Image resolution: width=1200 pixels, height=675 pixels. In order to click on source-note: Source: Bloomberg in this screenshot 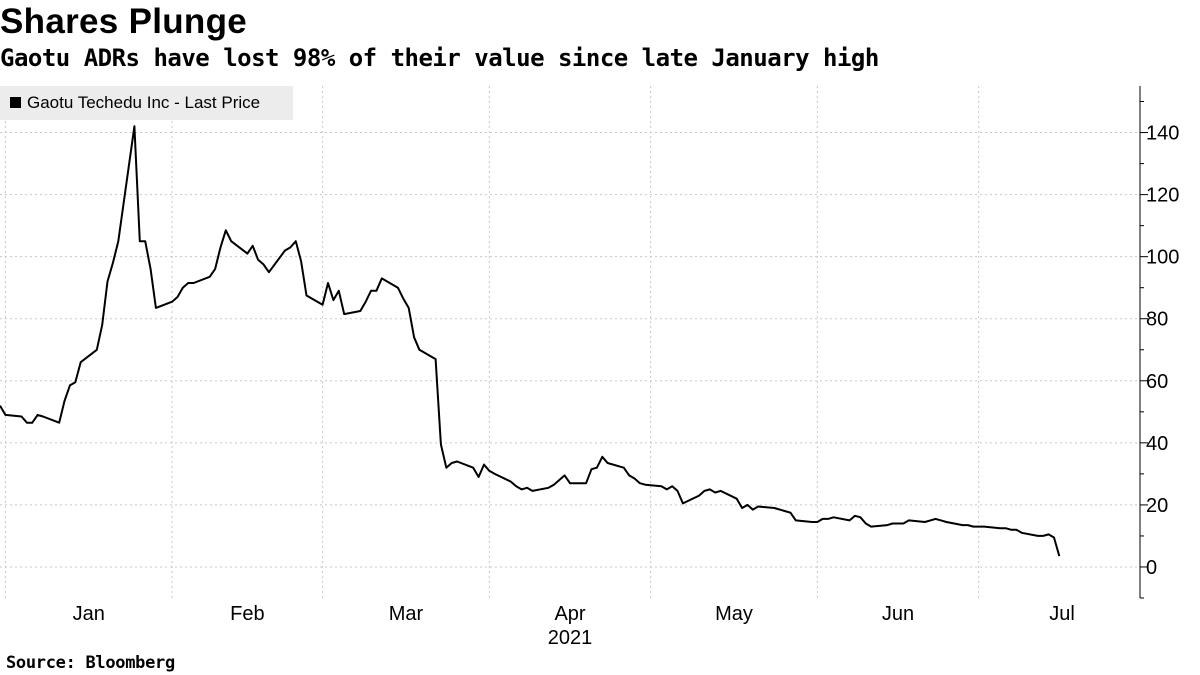, I will do `click(90, 663)`.